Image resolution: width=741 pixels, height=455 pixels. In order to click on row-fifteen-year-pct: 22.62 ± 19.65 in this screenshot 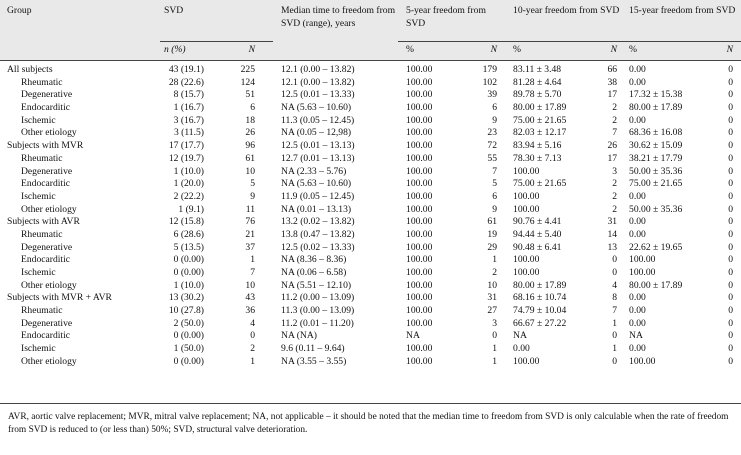, I will do `click(656, 247)`.